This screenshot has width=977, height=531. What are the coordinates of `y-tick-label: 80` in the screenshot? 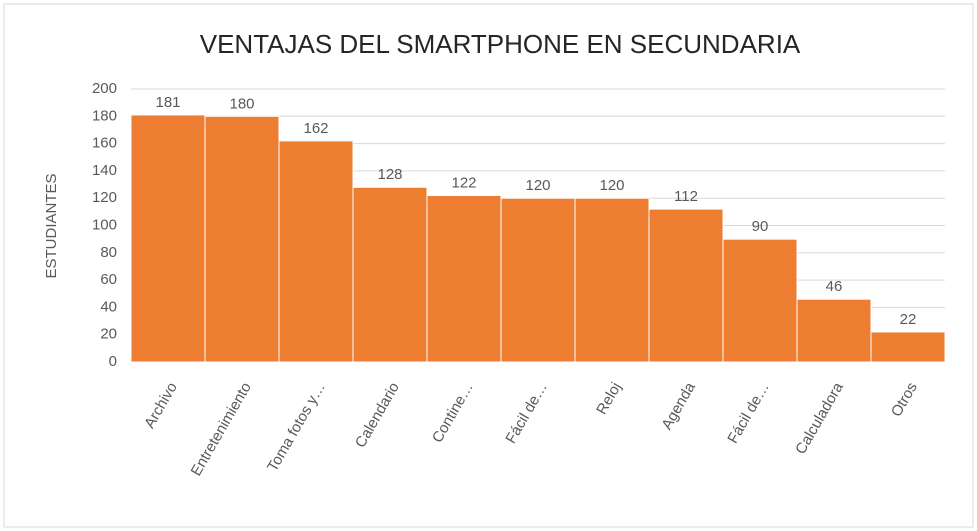 It's located at (108, 252).